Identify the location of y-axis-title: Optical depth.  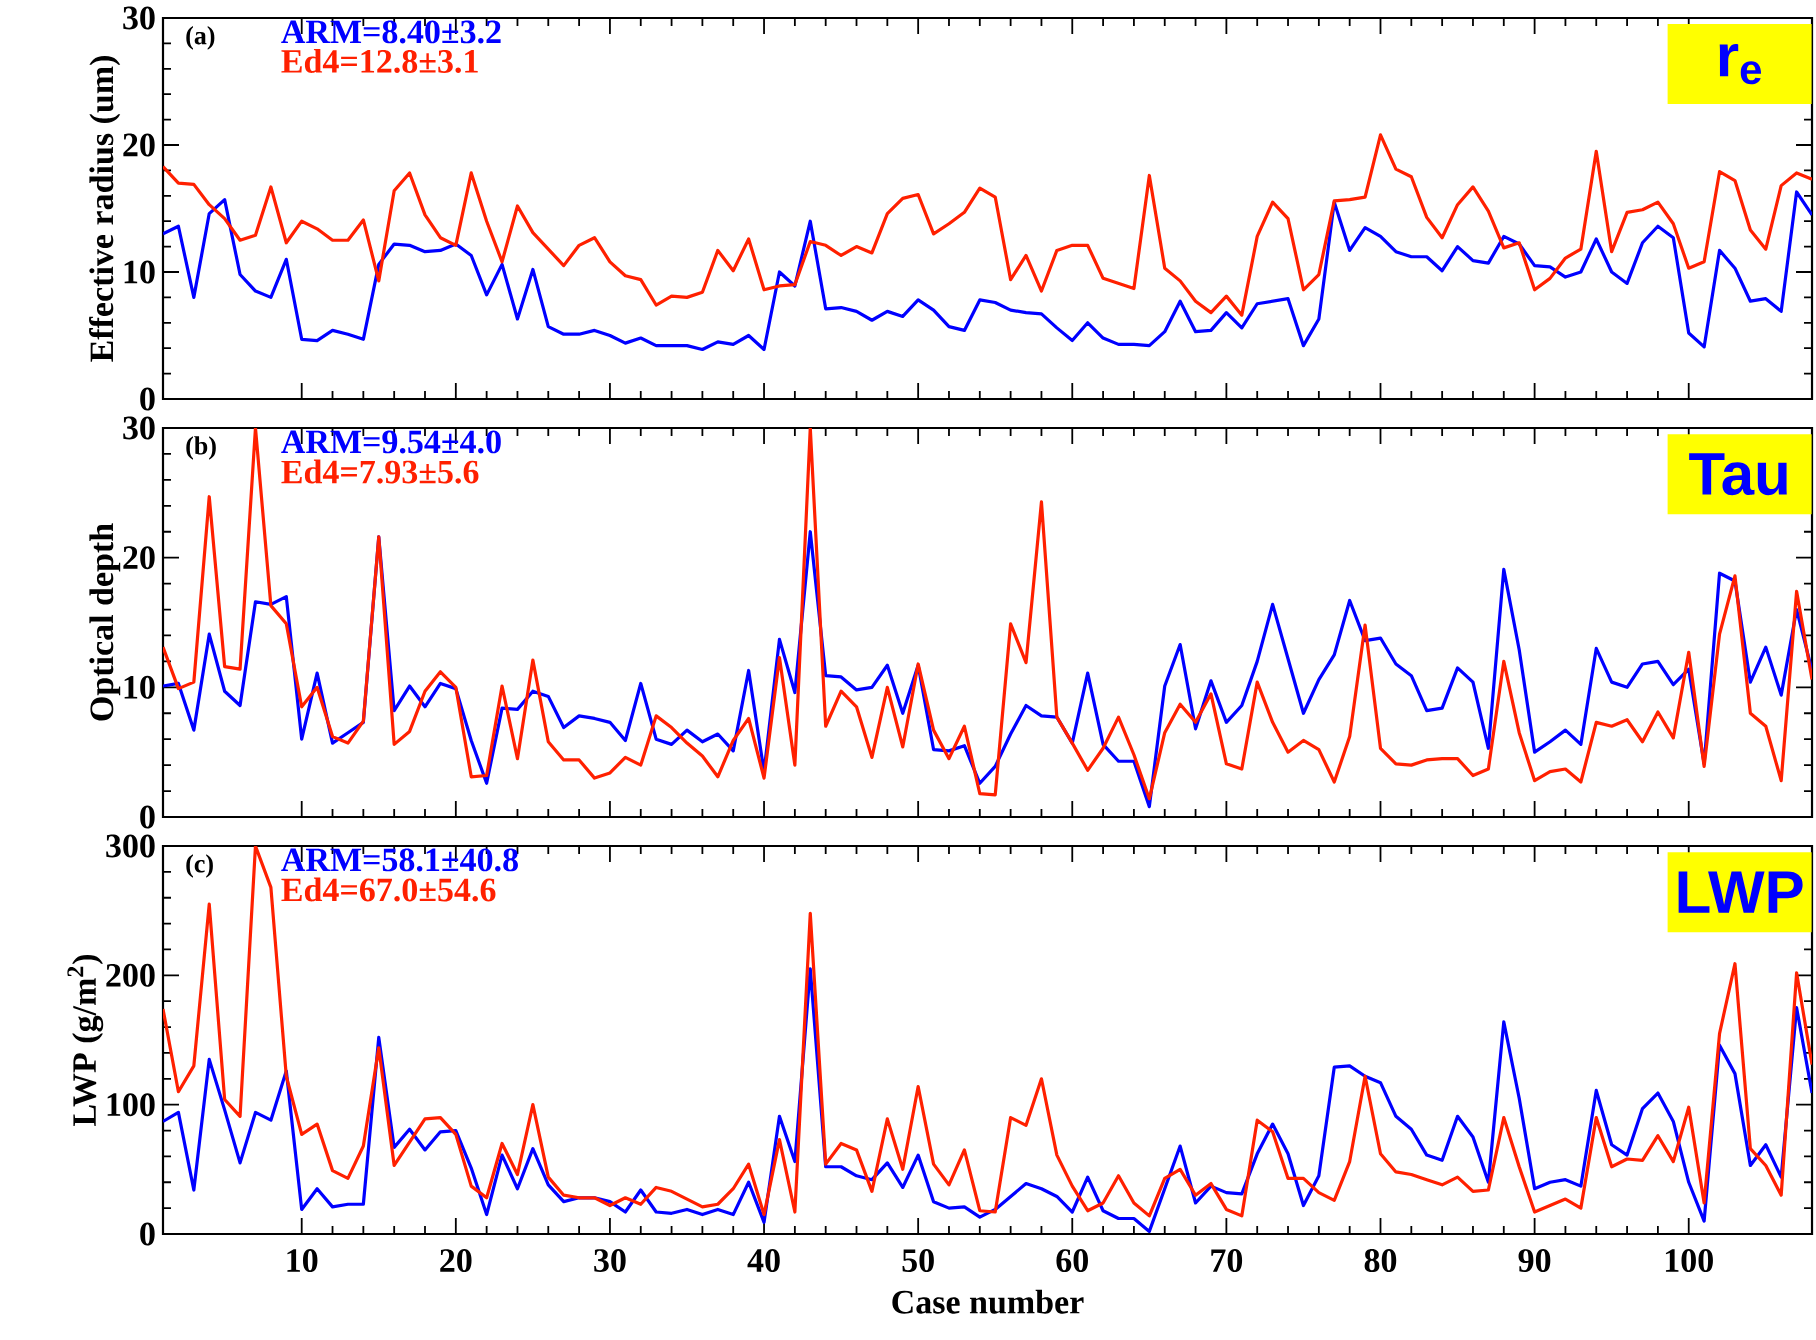
(105, 622).